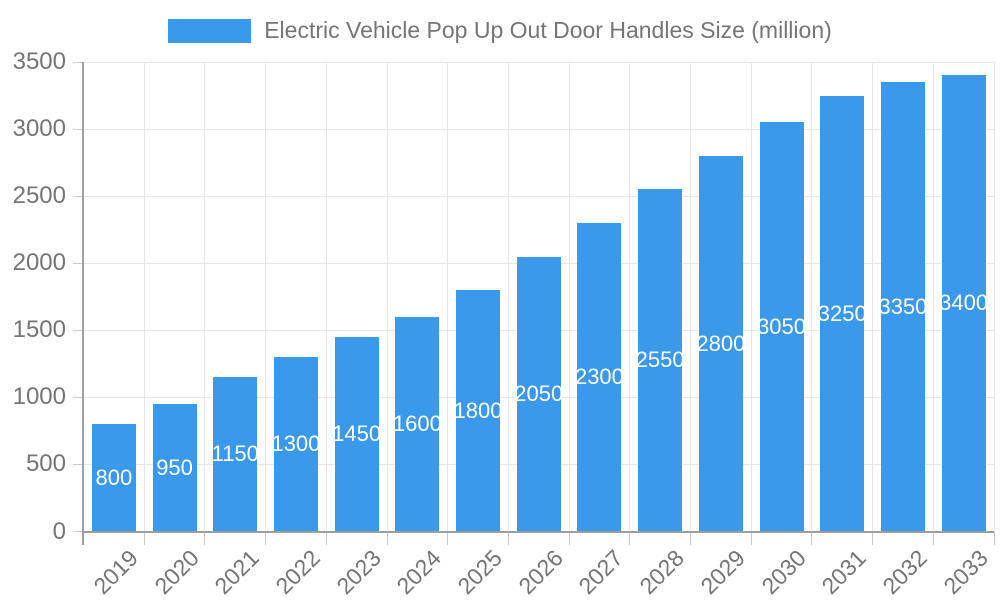  I want to click on y-axis-label: 1000, so click(39, 397).